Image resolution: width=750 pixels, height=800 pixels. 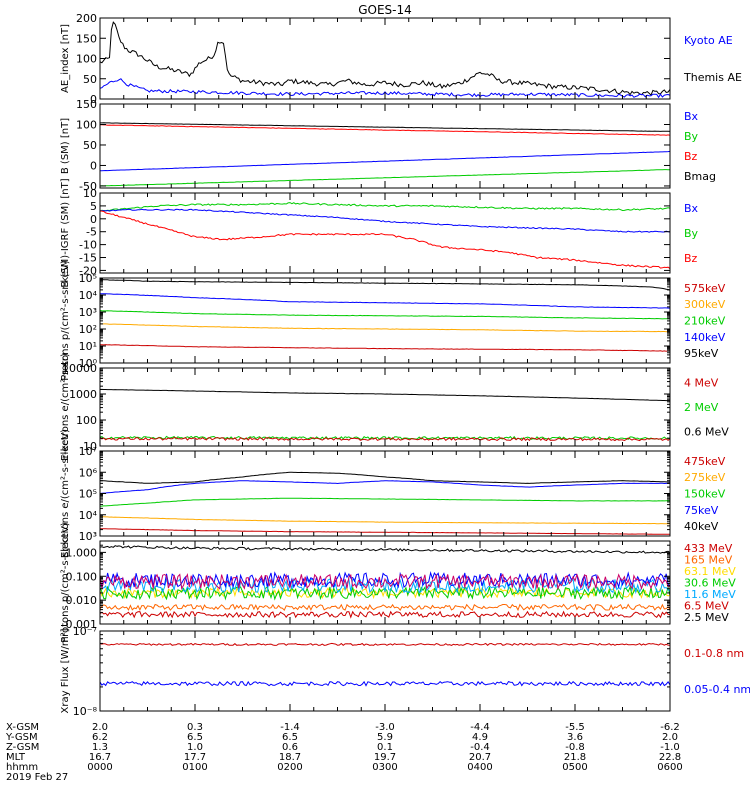 I want to click on y-tick-label: -50, so click(x=88, y=186).